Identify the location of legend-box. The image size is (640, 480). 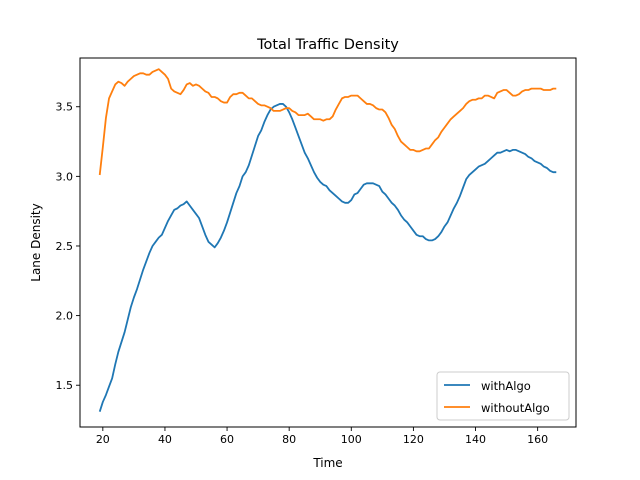
(503, 396).